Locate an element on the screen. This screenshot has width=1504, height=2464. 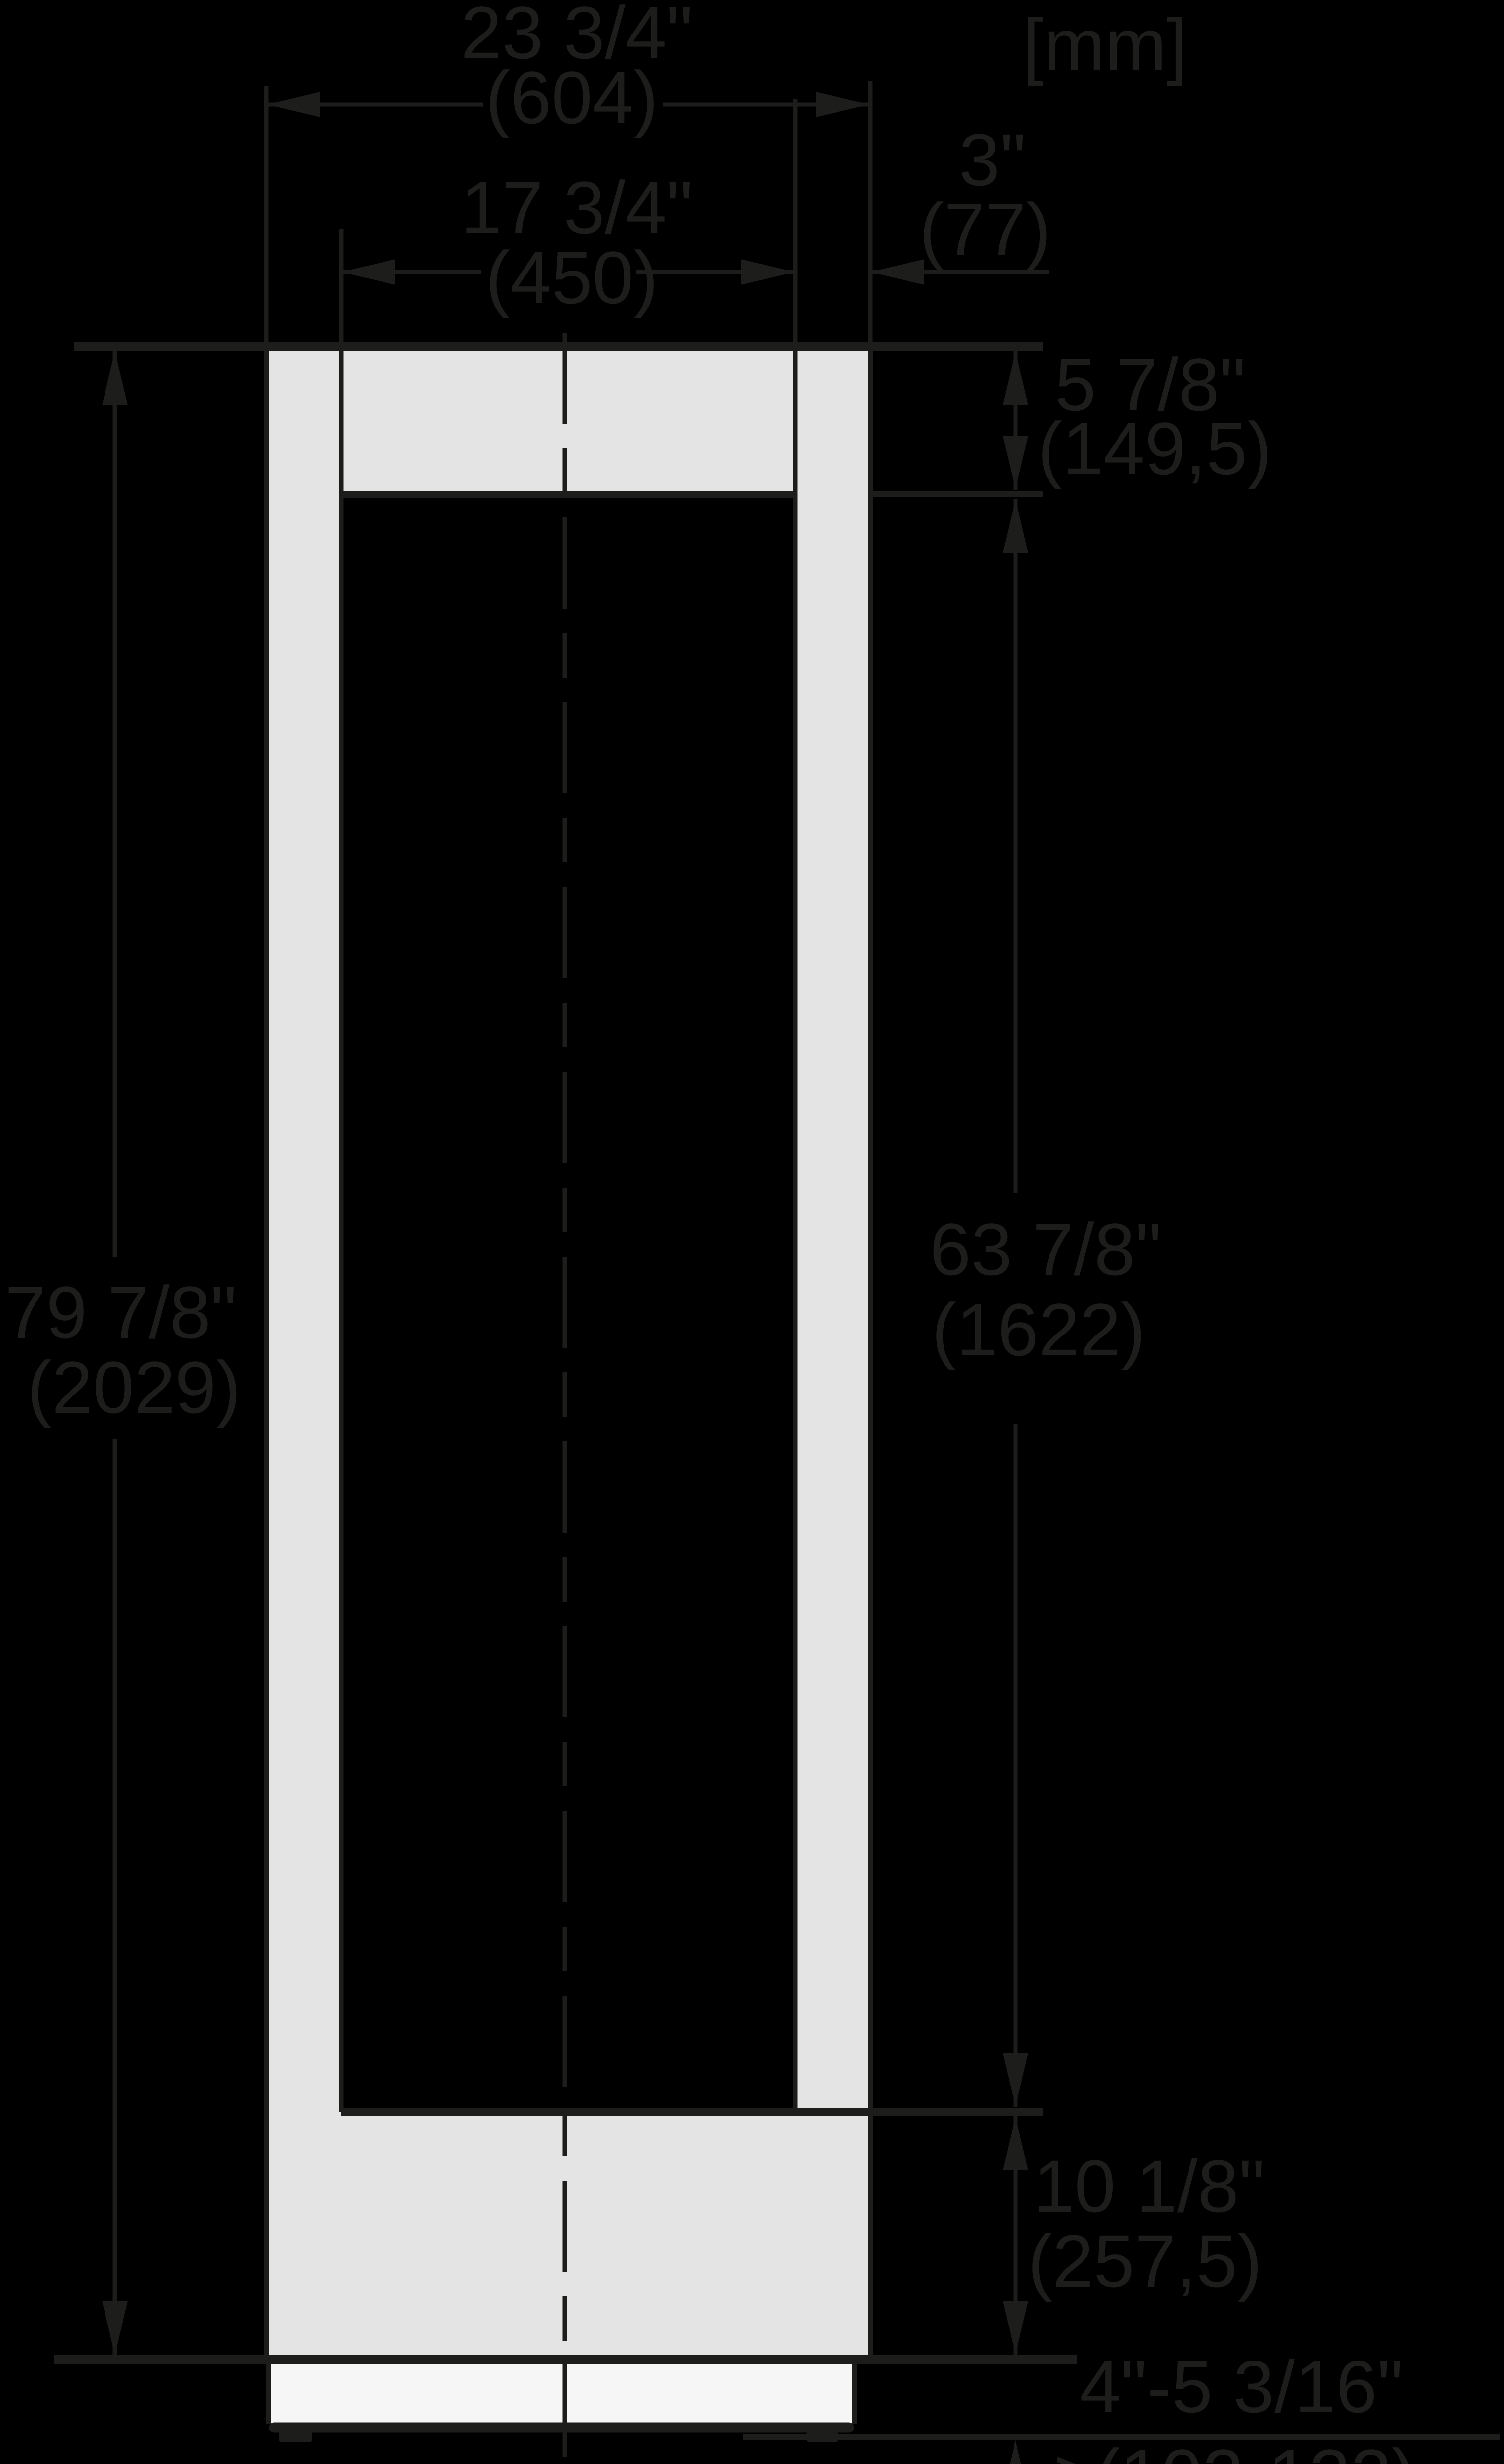
top-panel is located at coordinates (568, 420).